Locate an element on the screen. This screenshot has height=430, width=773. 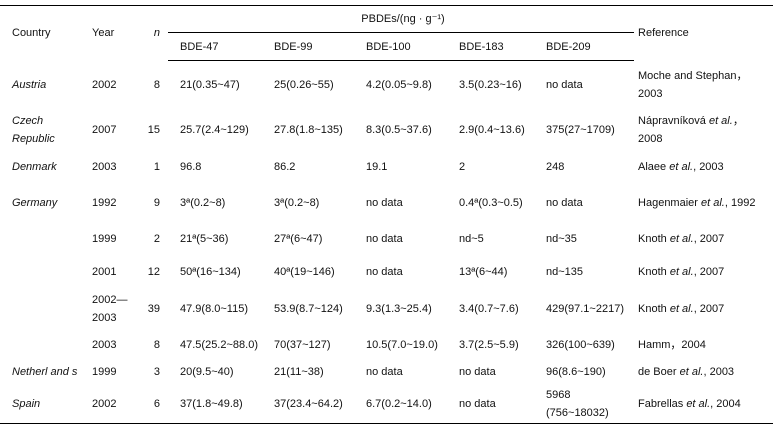
concentration: 2 is located at coordinates (462, 167).